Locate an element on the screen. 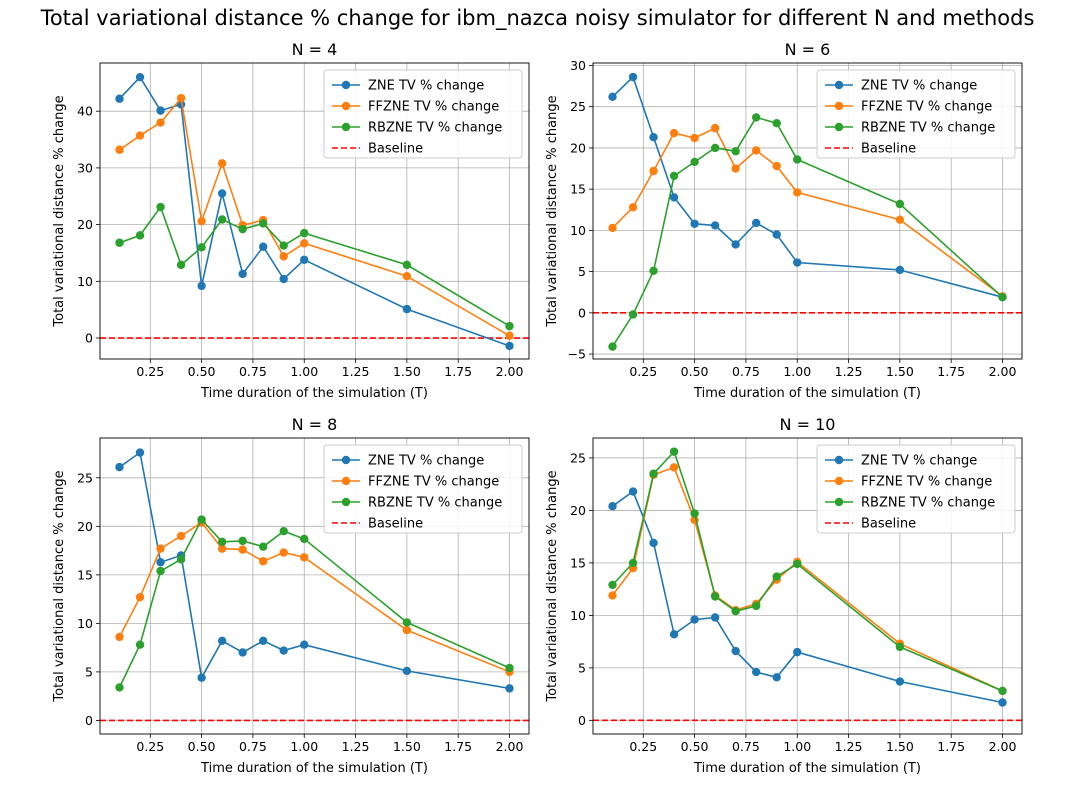 The width and height of the screenshot is (1075, 788). x-tick-label: 0.75 is located at coordinates (253, 371).